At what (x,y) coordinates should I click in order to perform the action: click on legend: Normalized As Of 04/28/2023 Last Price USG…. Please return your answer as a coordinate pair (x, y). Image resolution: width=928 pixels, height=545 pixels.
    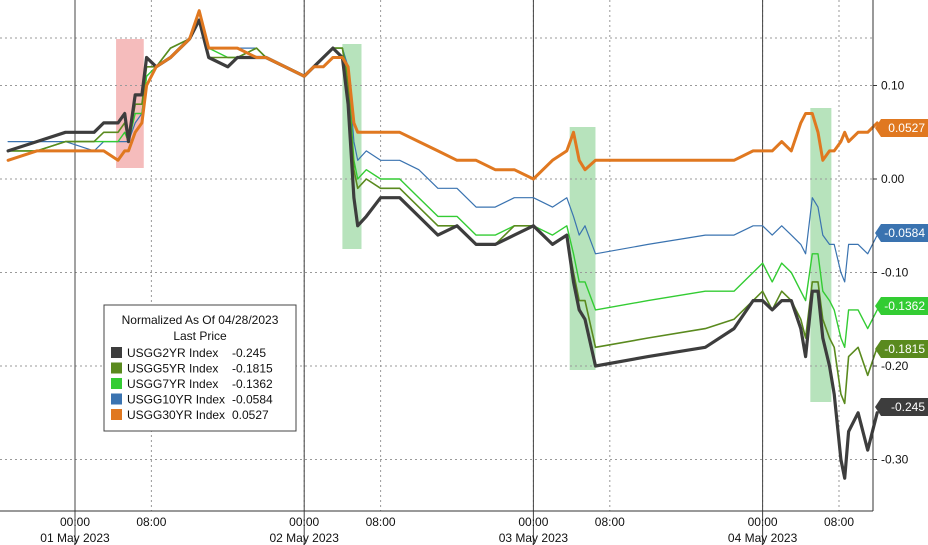
    Looking at the image, I should click on (200, 368).